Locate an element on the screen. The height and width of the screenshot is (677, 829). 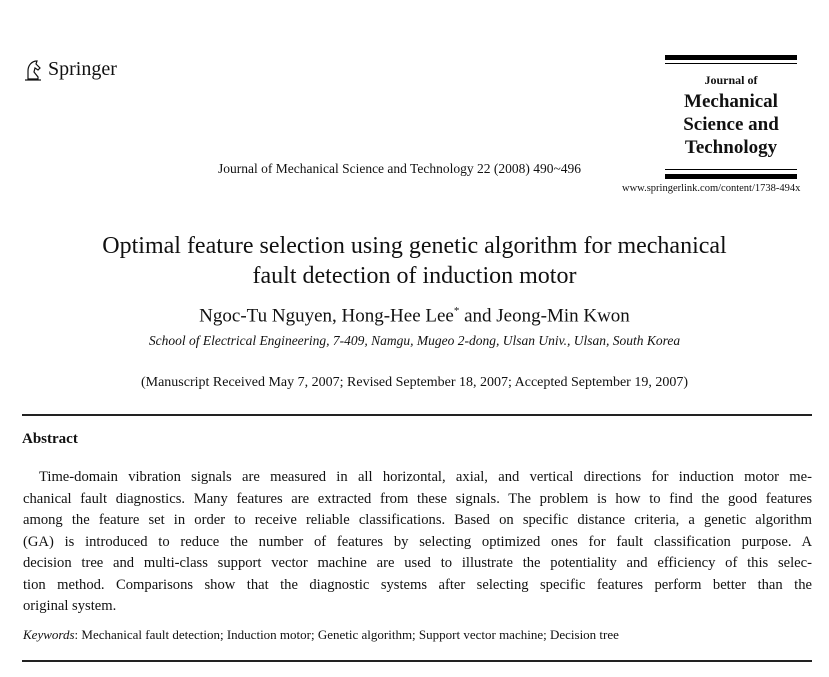
author: Hong-Hee Lee is located at coordinates (397, 316).